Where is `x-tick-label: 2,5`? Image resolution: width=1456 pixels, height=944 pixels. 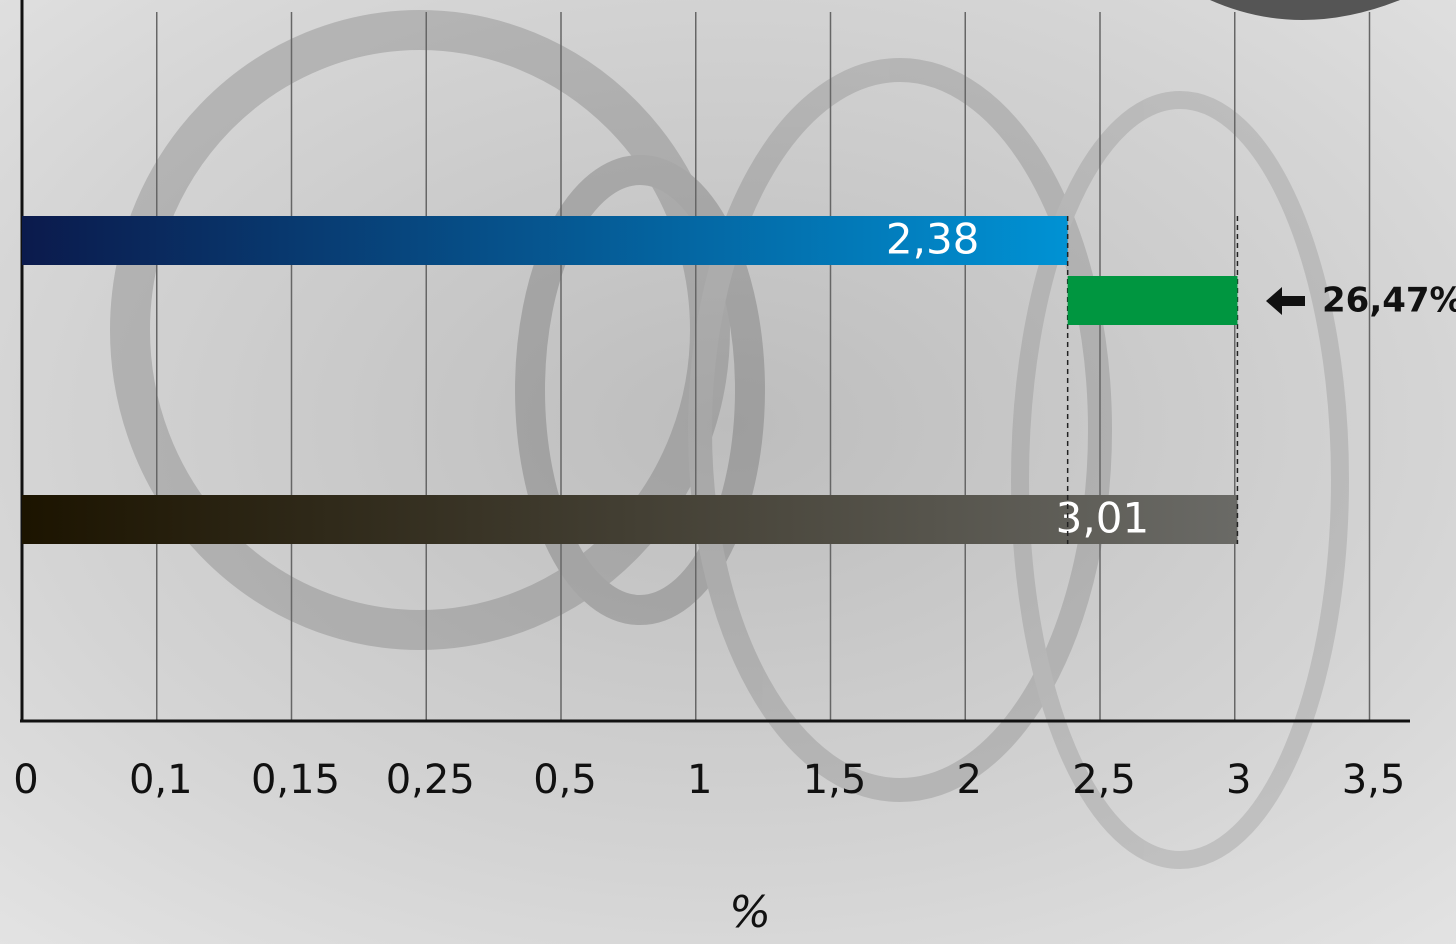 x-tick-label: 2,5 is located at coordinates (1104, 780).